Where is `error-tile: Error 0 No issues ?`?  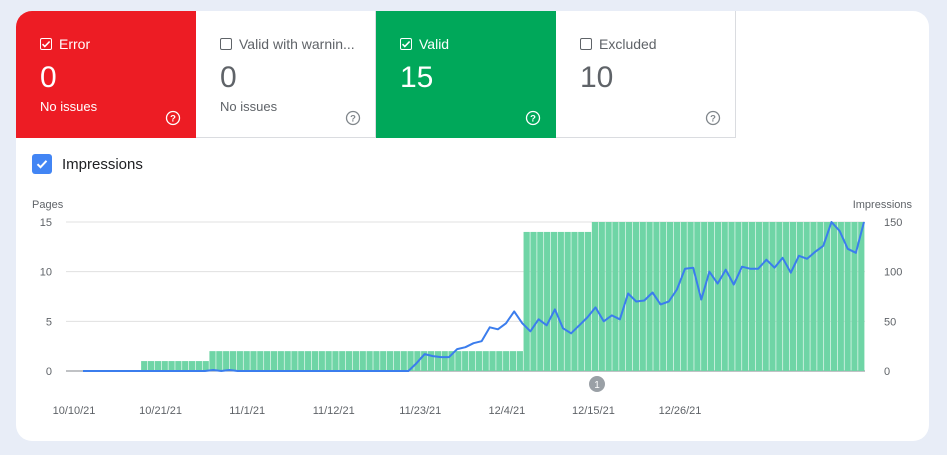 error-tile: Error 0 No issues ? is located at coordinates (106, 74).